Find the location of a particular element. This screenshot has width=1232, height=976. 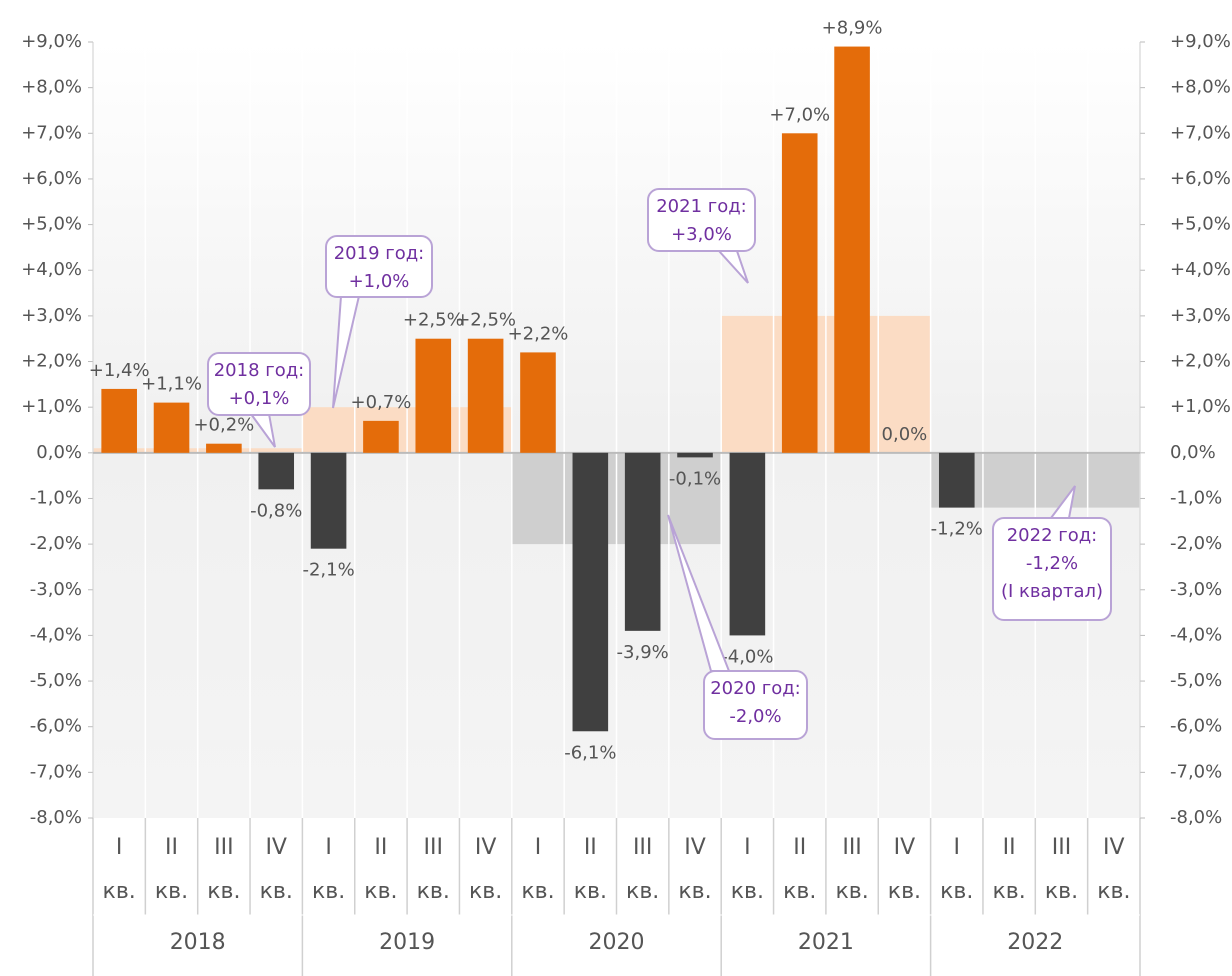

data-label: -6,1% is located at coordinates (590, 752).